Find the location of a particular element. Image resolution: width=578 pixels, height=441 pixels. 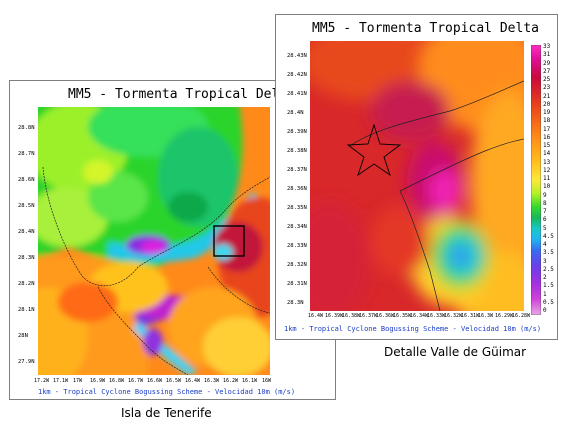

lon-label: 16.32W is located at coordinates (453, 316).